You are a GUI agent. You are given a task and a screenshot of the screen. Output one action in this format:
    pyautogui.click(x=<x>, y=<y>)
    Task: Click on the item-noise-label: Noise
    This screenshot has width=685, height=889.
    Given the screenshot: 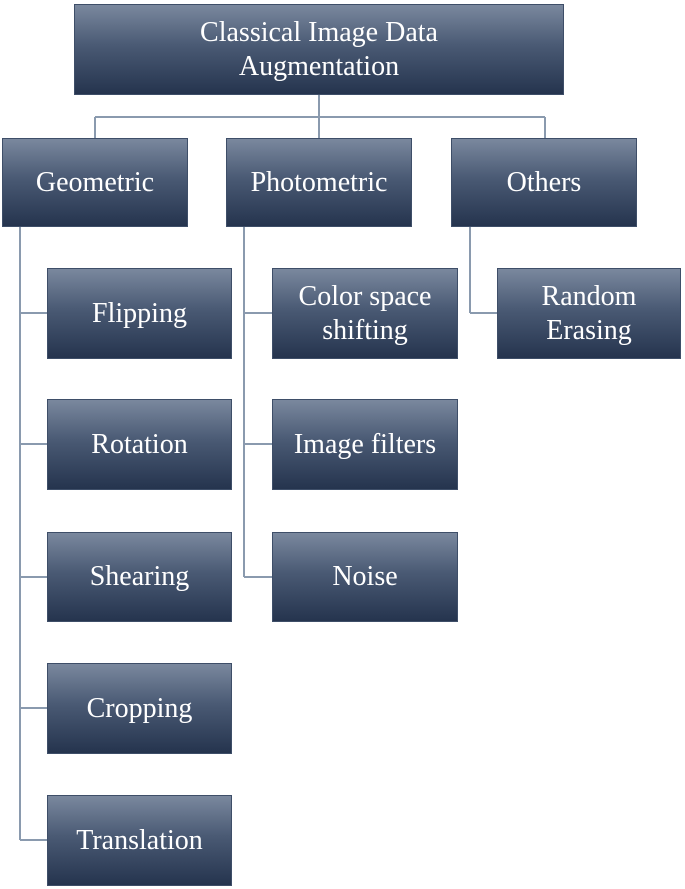 What is the action you would take?
    pyautogui.click(x=365, y=577)
    